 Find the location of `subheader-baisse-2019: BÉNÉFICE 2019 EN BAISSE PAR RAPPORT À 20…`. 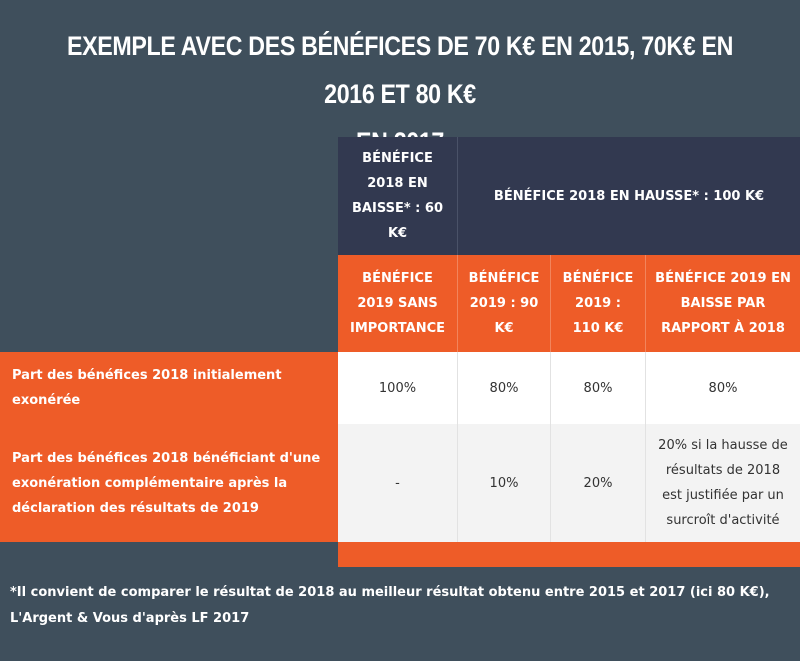

subheader-baisse-2019: BÉNÉFICE 2019 EN BAISSE PAR RAPPORT À 20… is located at coordinates (723, 303).